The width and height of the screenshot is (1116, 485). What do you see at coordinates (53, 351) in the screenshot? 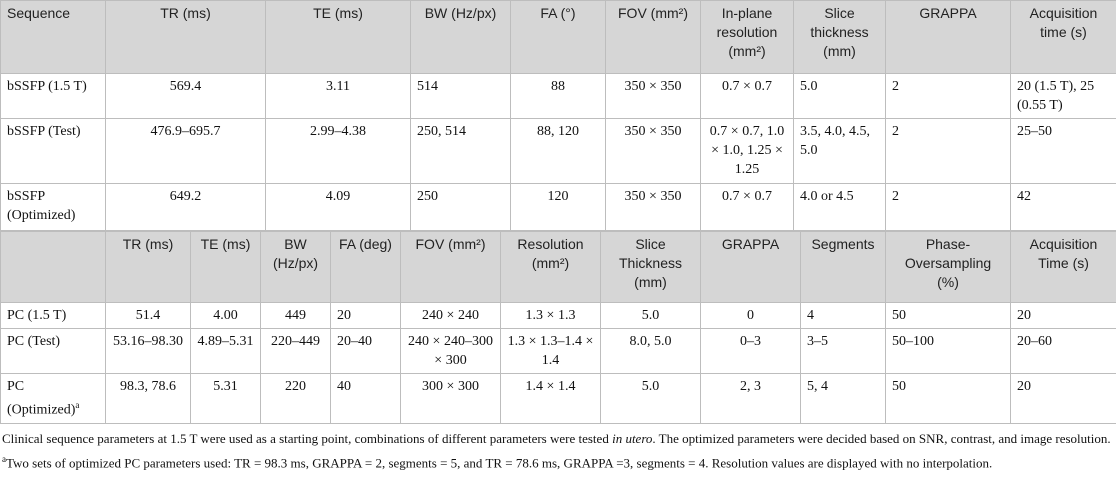
I see `cell: PC (Test)` at bounding box center [53, 351].